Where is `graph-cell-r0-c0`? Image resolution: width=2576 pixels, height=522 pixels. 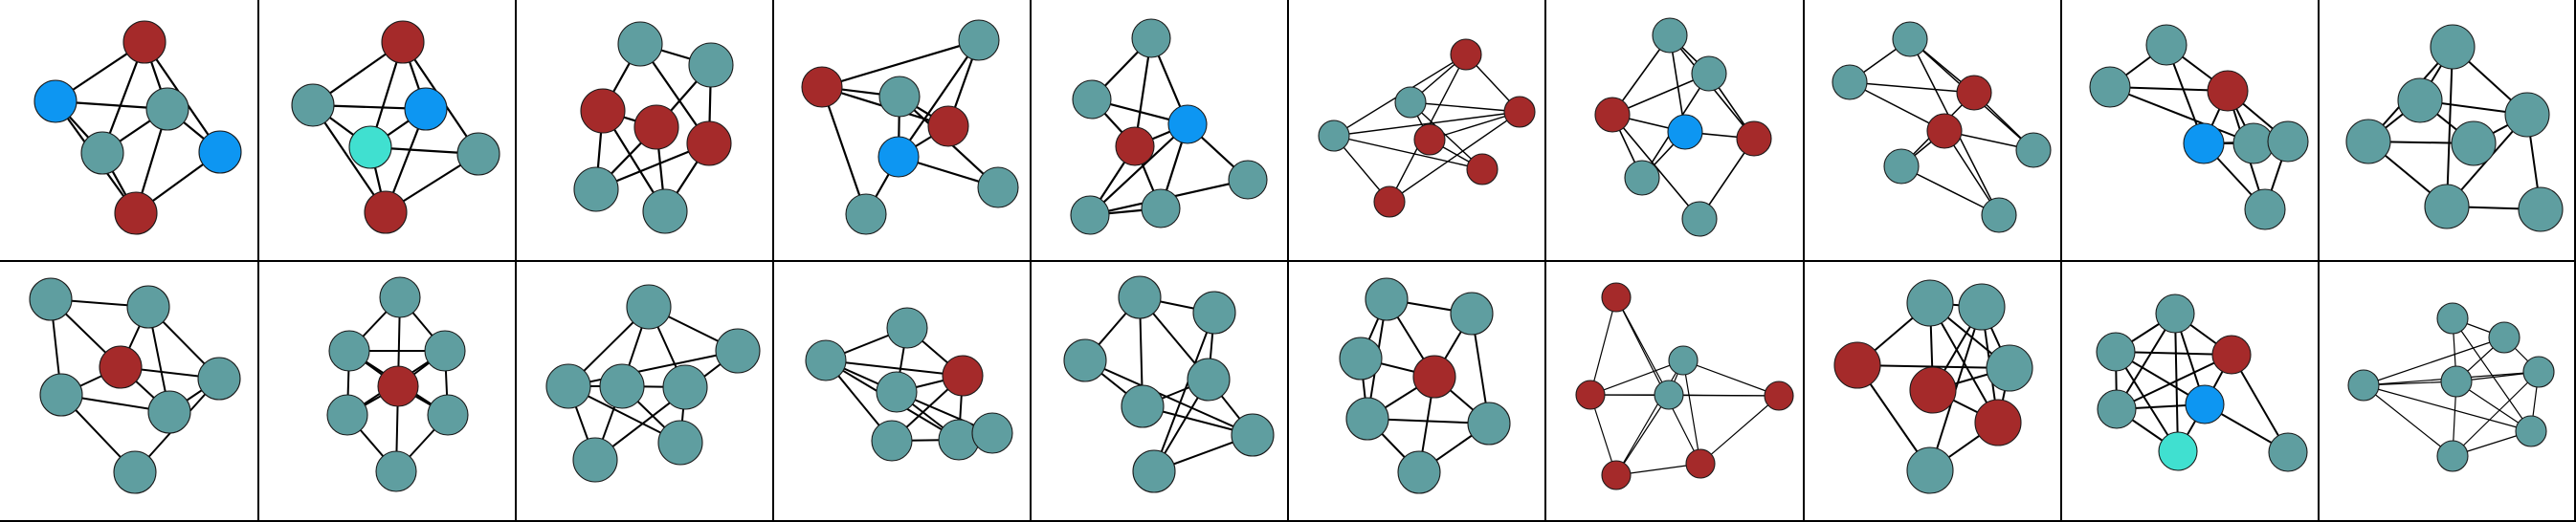
graph-cell-r0-c0 is located at coordinates (137, 127).